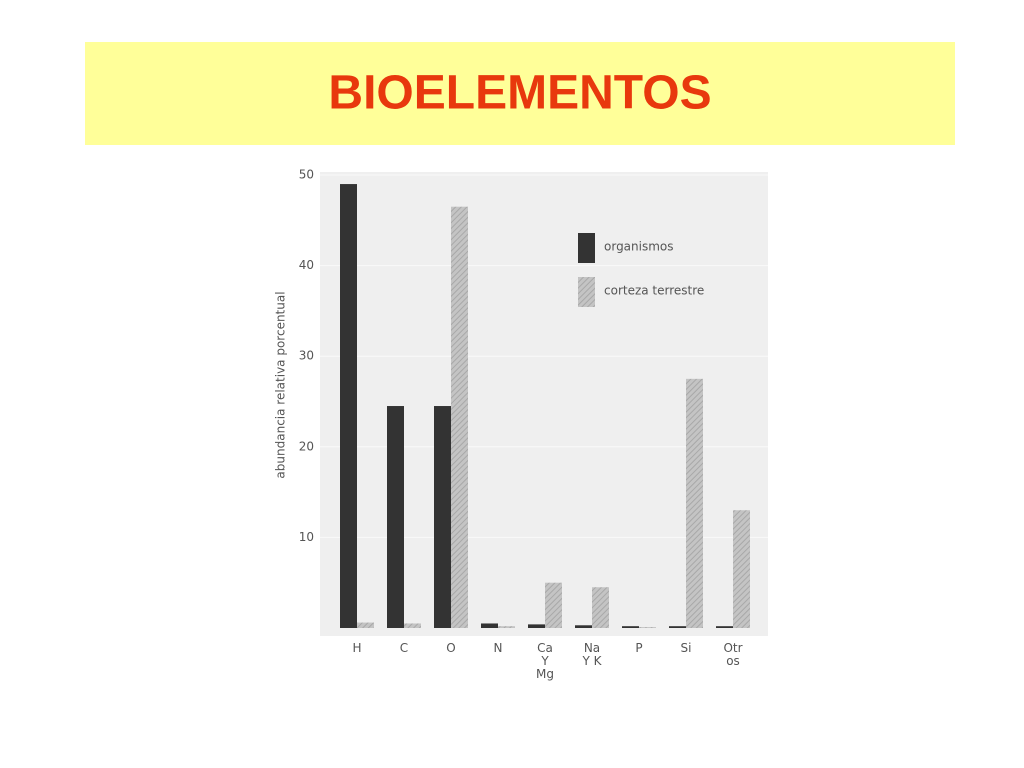 The width and height of the screenshot is (1024, 768). I want to click on x-tick-label: C, so click(404, 648).